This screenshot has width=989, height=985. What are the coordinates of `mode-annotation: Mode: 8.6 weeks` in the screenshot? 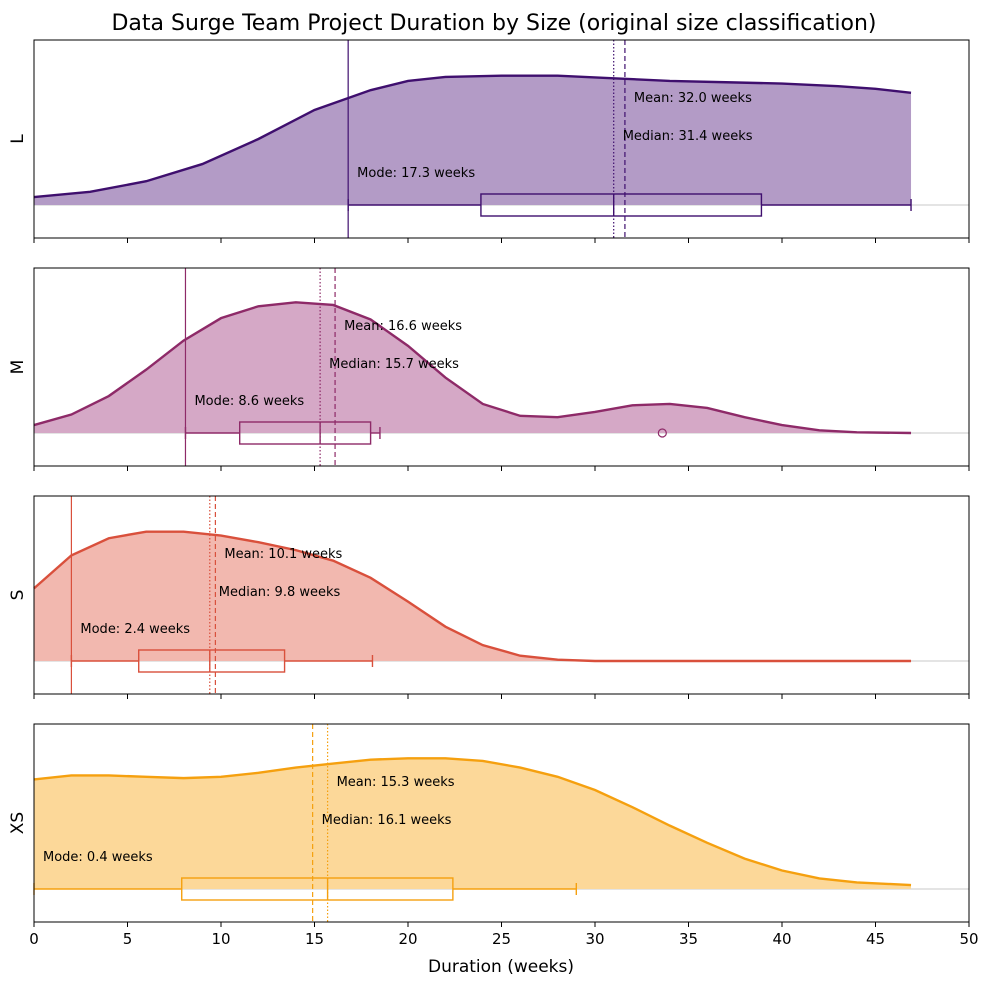 It's located at (249, 401).